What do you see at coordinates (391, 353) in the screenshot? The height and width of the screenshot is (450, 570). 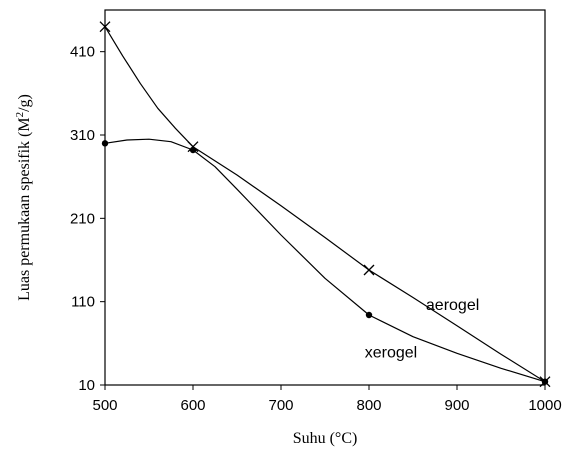 I see `series-label-xerogel: xerogel` at bounding box center [391, 353].